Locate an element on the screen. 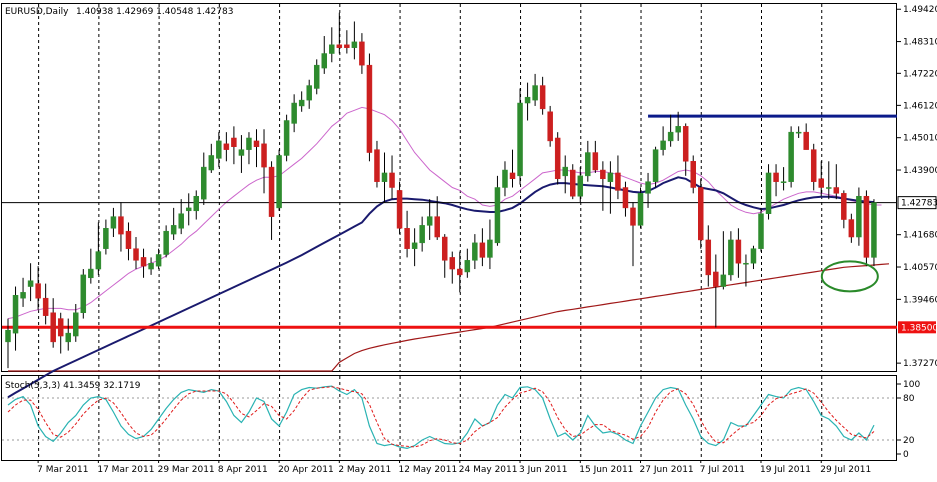  time-tick-label: 29 Jul 2011 is located at coordinates (845, 470).